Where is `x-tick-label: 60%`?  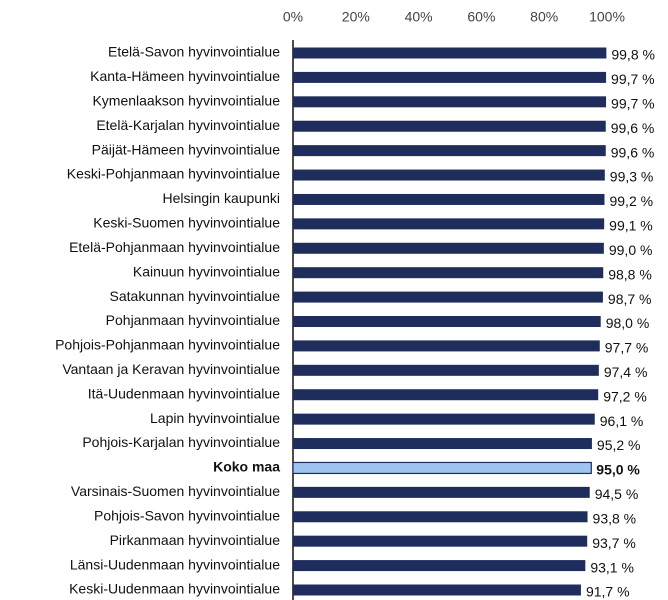
x-tick-label: 60% is located at coordinates (481, 17).